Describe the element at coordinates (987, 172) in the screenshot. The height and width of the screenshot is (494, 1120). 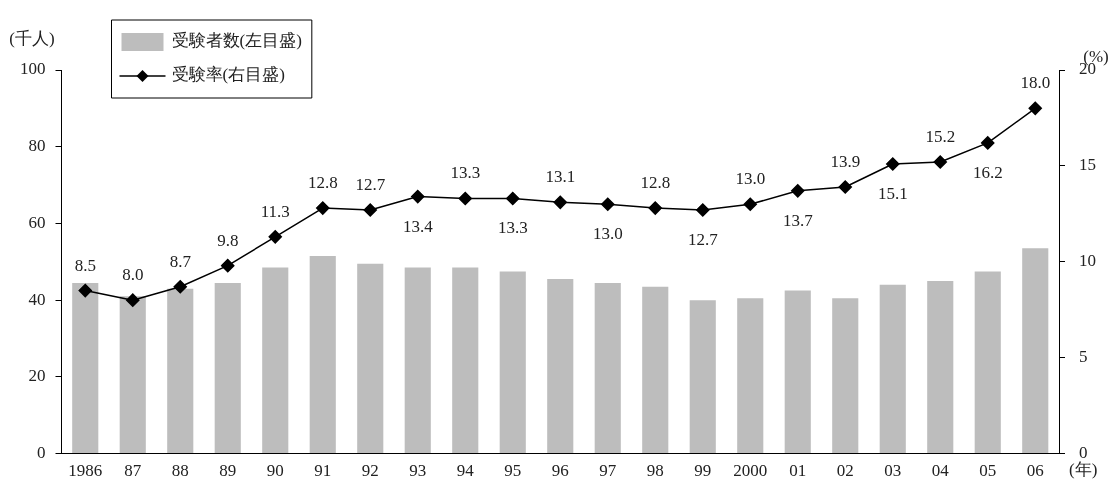
I see `data-label: 16.2` at that location.